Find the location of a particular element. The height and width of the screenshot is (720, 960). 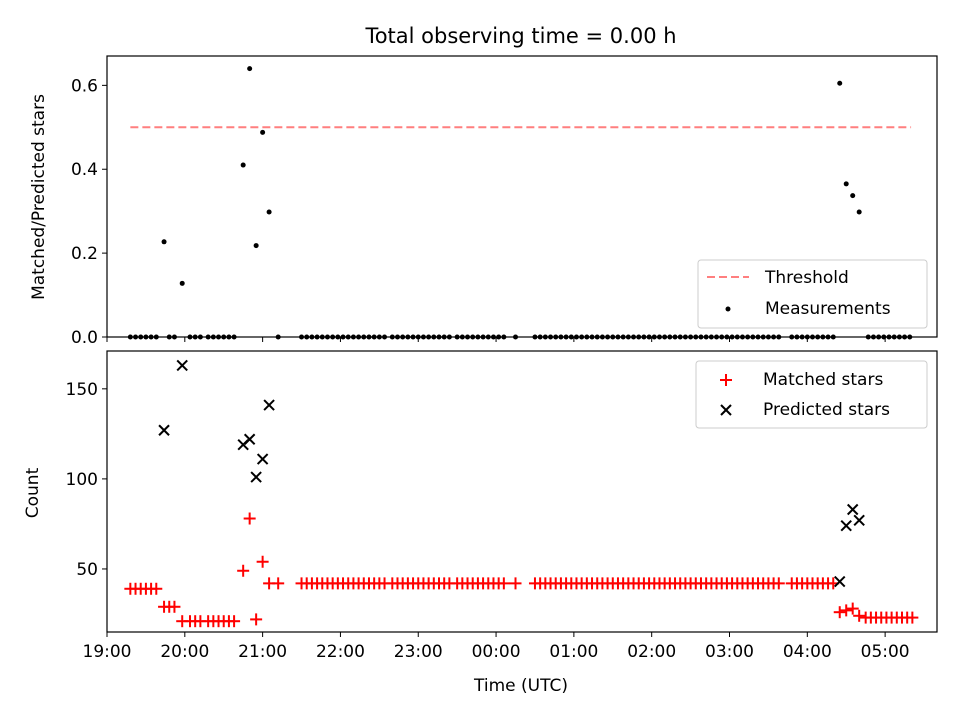

top-legend-box is located at coordinates (812, 294).